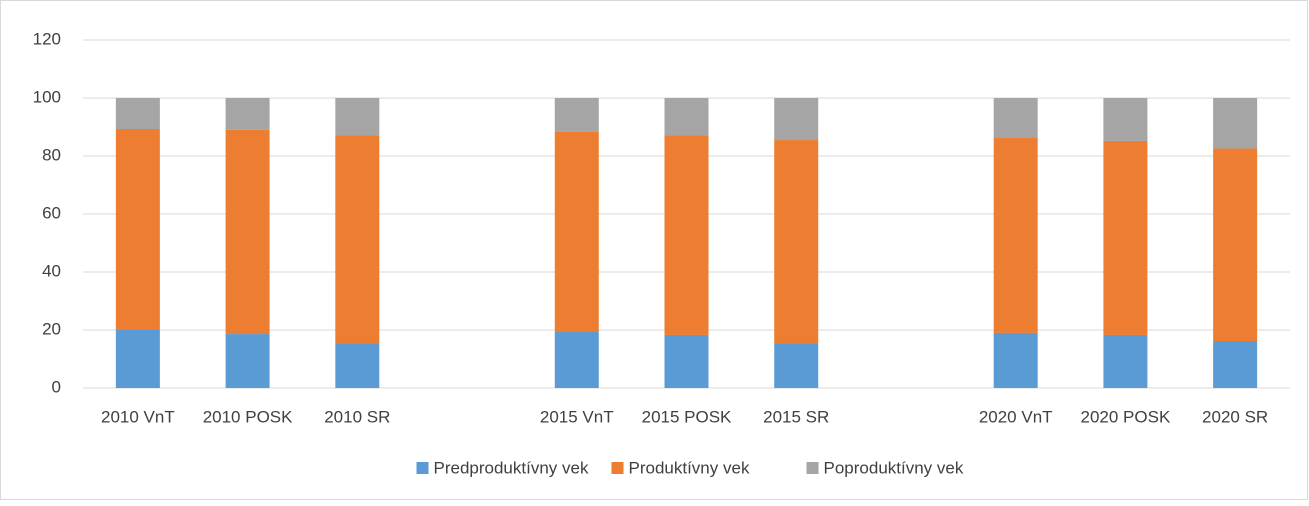 Image resolution: width=1309 pixels, height=506 pixels. Describe the element at coordinates (689, 467) in the screenshot. I see `legend-label: Produktívny vek` at that location.